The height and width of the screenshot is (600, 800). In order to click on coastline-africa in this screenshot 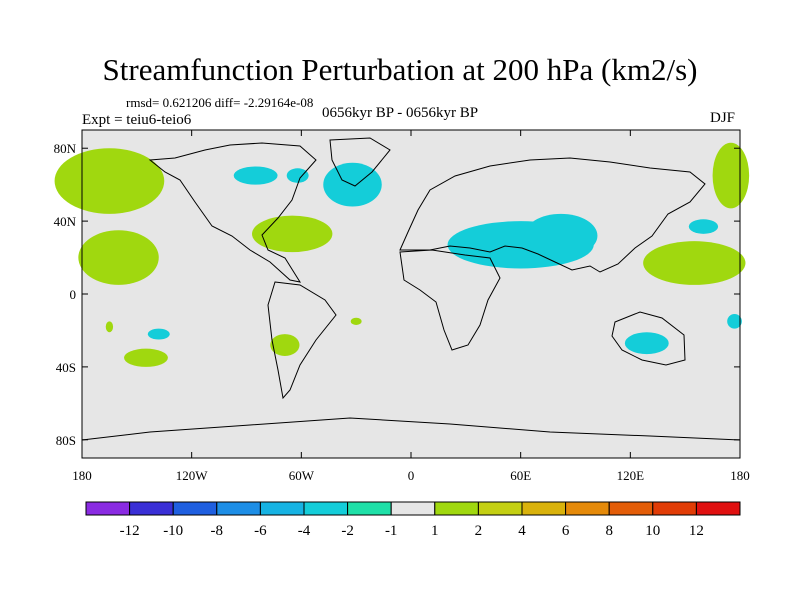, I will do `click(450, 300)`.